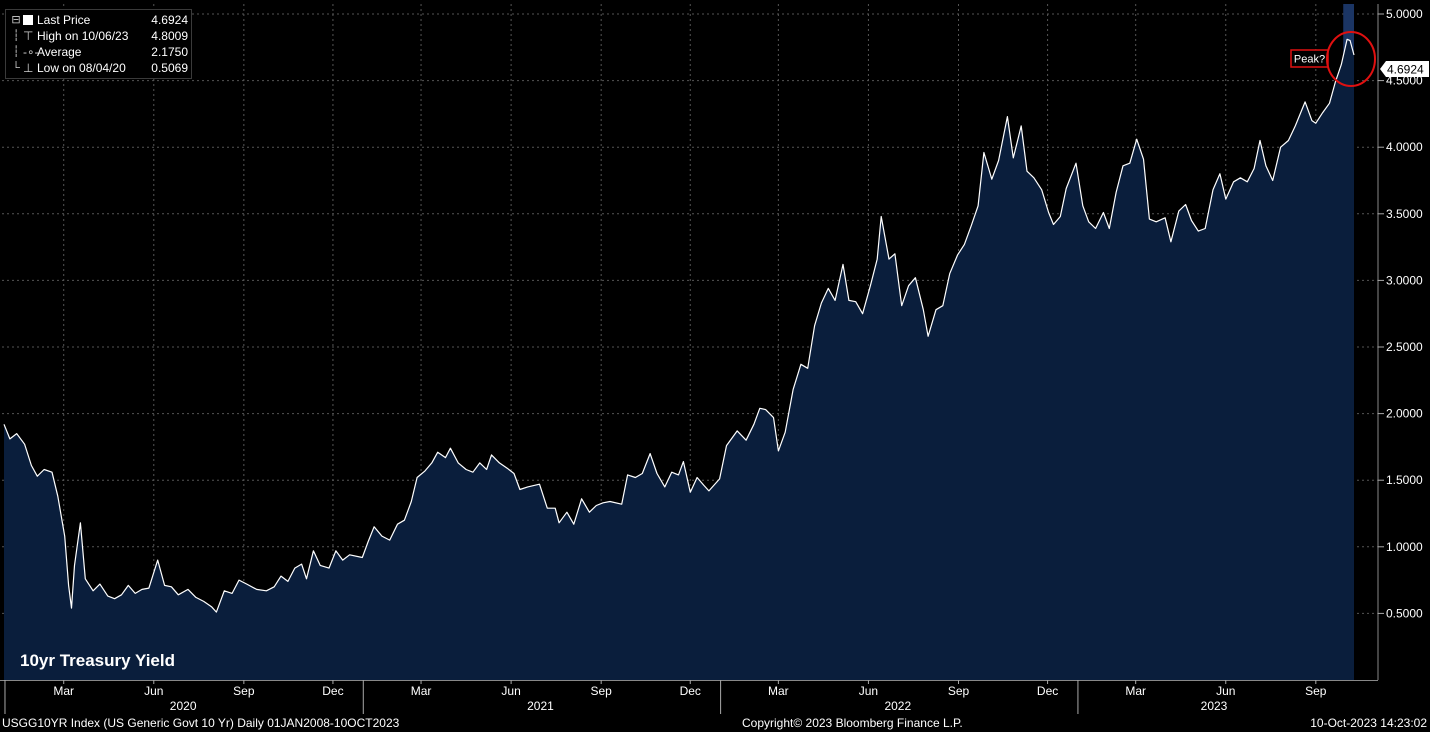 The width and height of the screenshot is (1430, 732). Describe the element at coordinates (183, 706) in the screenshot. I see `year-tick-label: 2020` at that location.